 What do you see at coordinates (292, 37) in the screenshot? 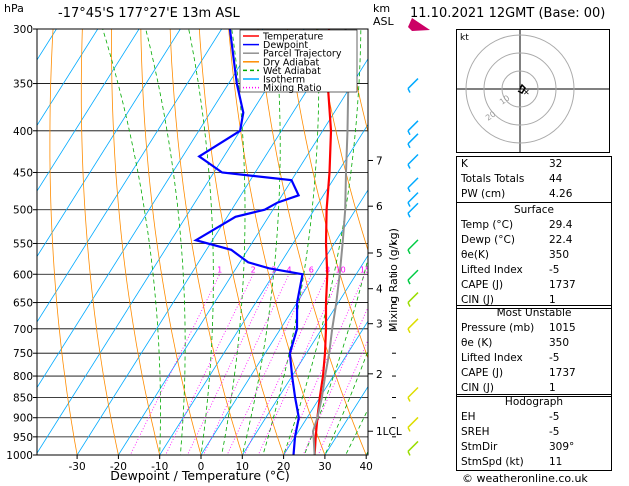
I see `legend-label: Temperature` at bounding box center [292, 37].